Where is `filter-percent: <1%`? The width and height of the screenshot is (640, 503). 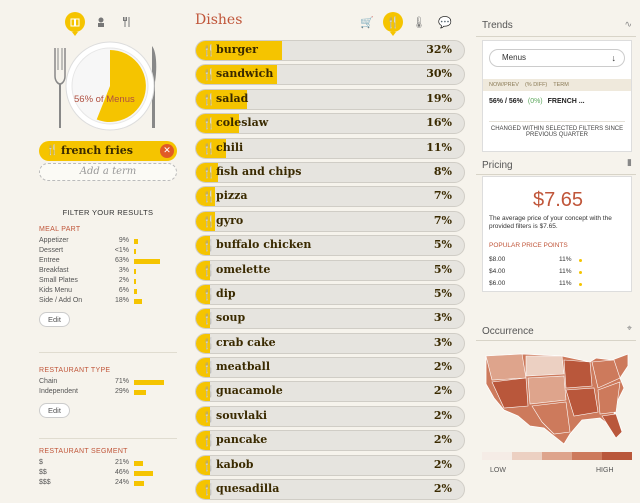
filter-percent: <1% is located at coordinates (121, 250).